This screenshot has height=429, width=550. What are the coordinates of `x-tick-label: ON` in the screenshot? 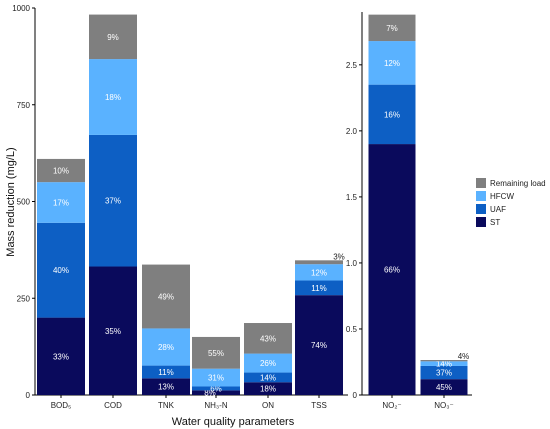 It's located at (268, 405).